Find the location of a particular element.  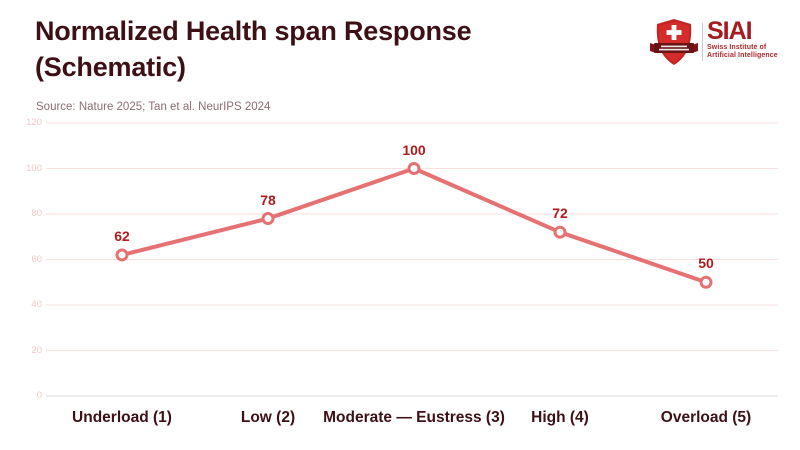

x-axis-category-label: Moderate — Eustress (3) is located at coordinates (414, 417).